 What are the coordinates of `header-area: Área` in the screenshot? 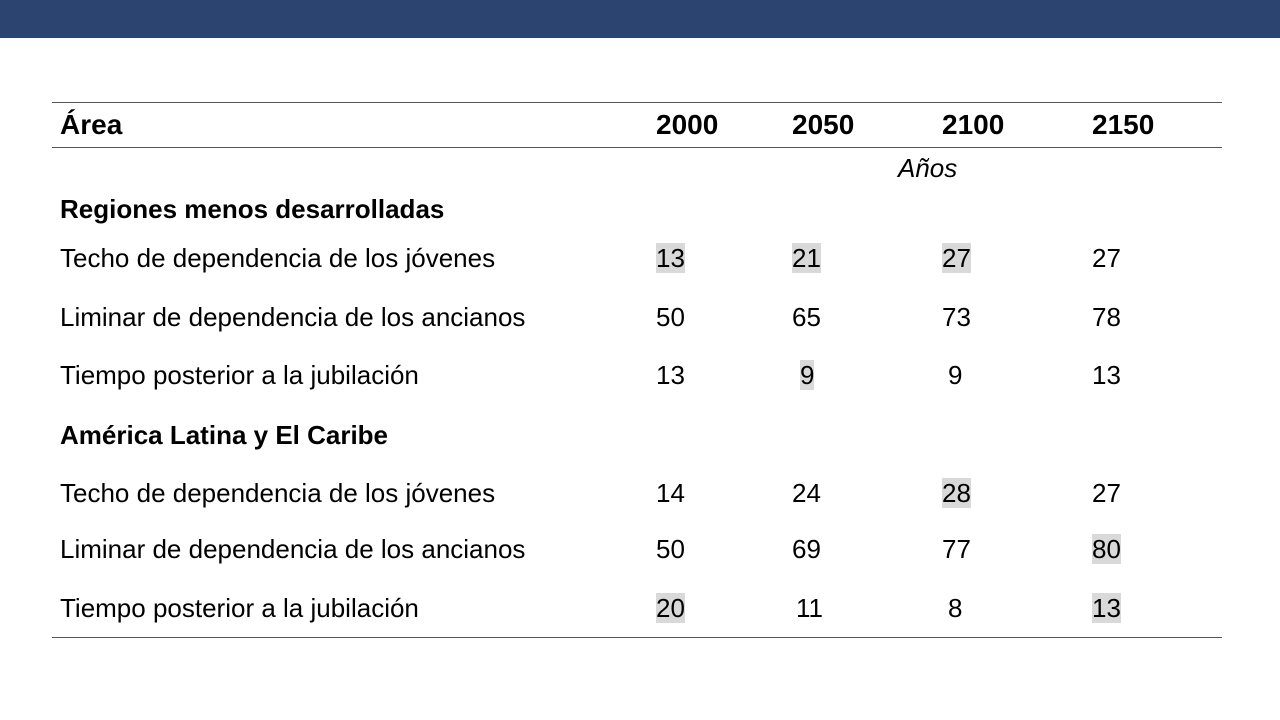 It's located at (91, 124).